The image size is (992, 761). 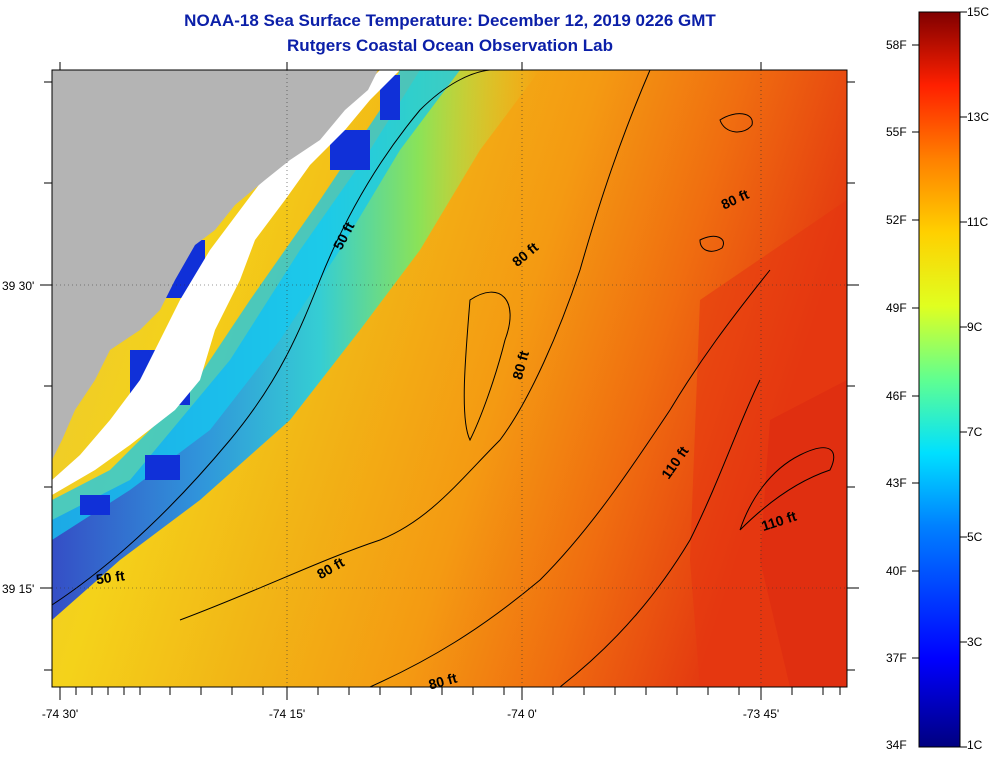 I want to click on longitude-label: -74 0', so click(x=522, y=714).